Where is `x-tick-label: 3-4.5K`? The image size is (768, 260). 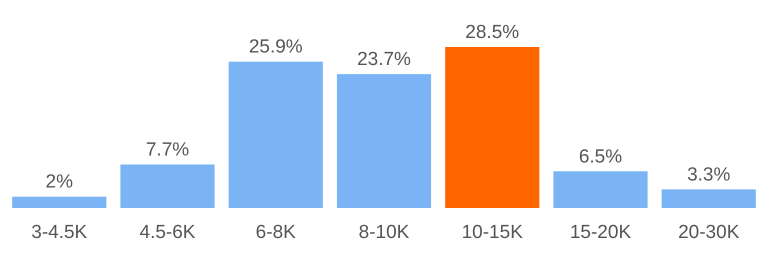
x-tick-label: 3-4.5K is located at coordinates (59, 232).